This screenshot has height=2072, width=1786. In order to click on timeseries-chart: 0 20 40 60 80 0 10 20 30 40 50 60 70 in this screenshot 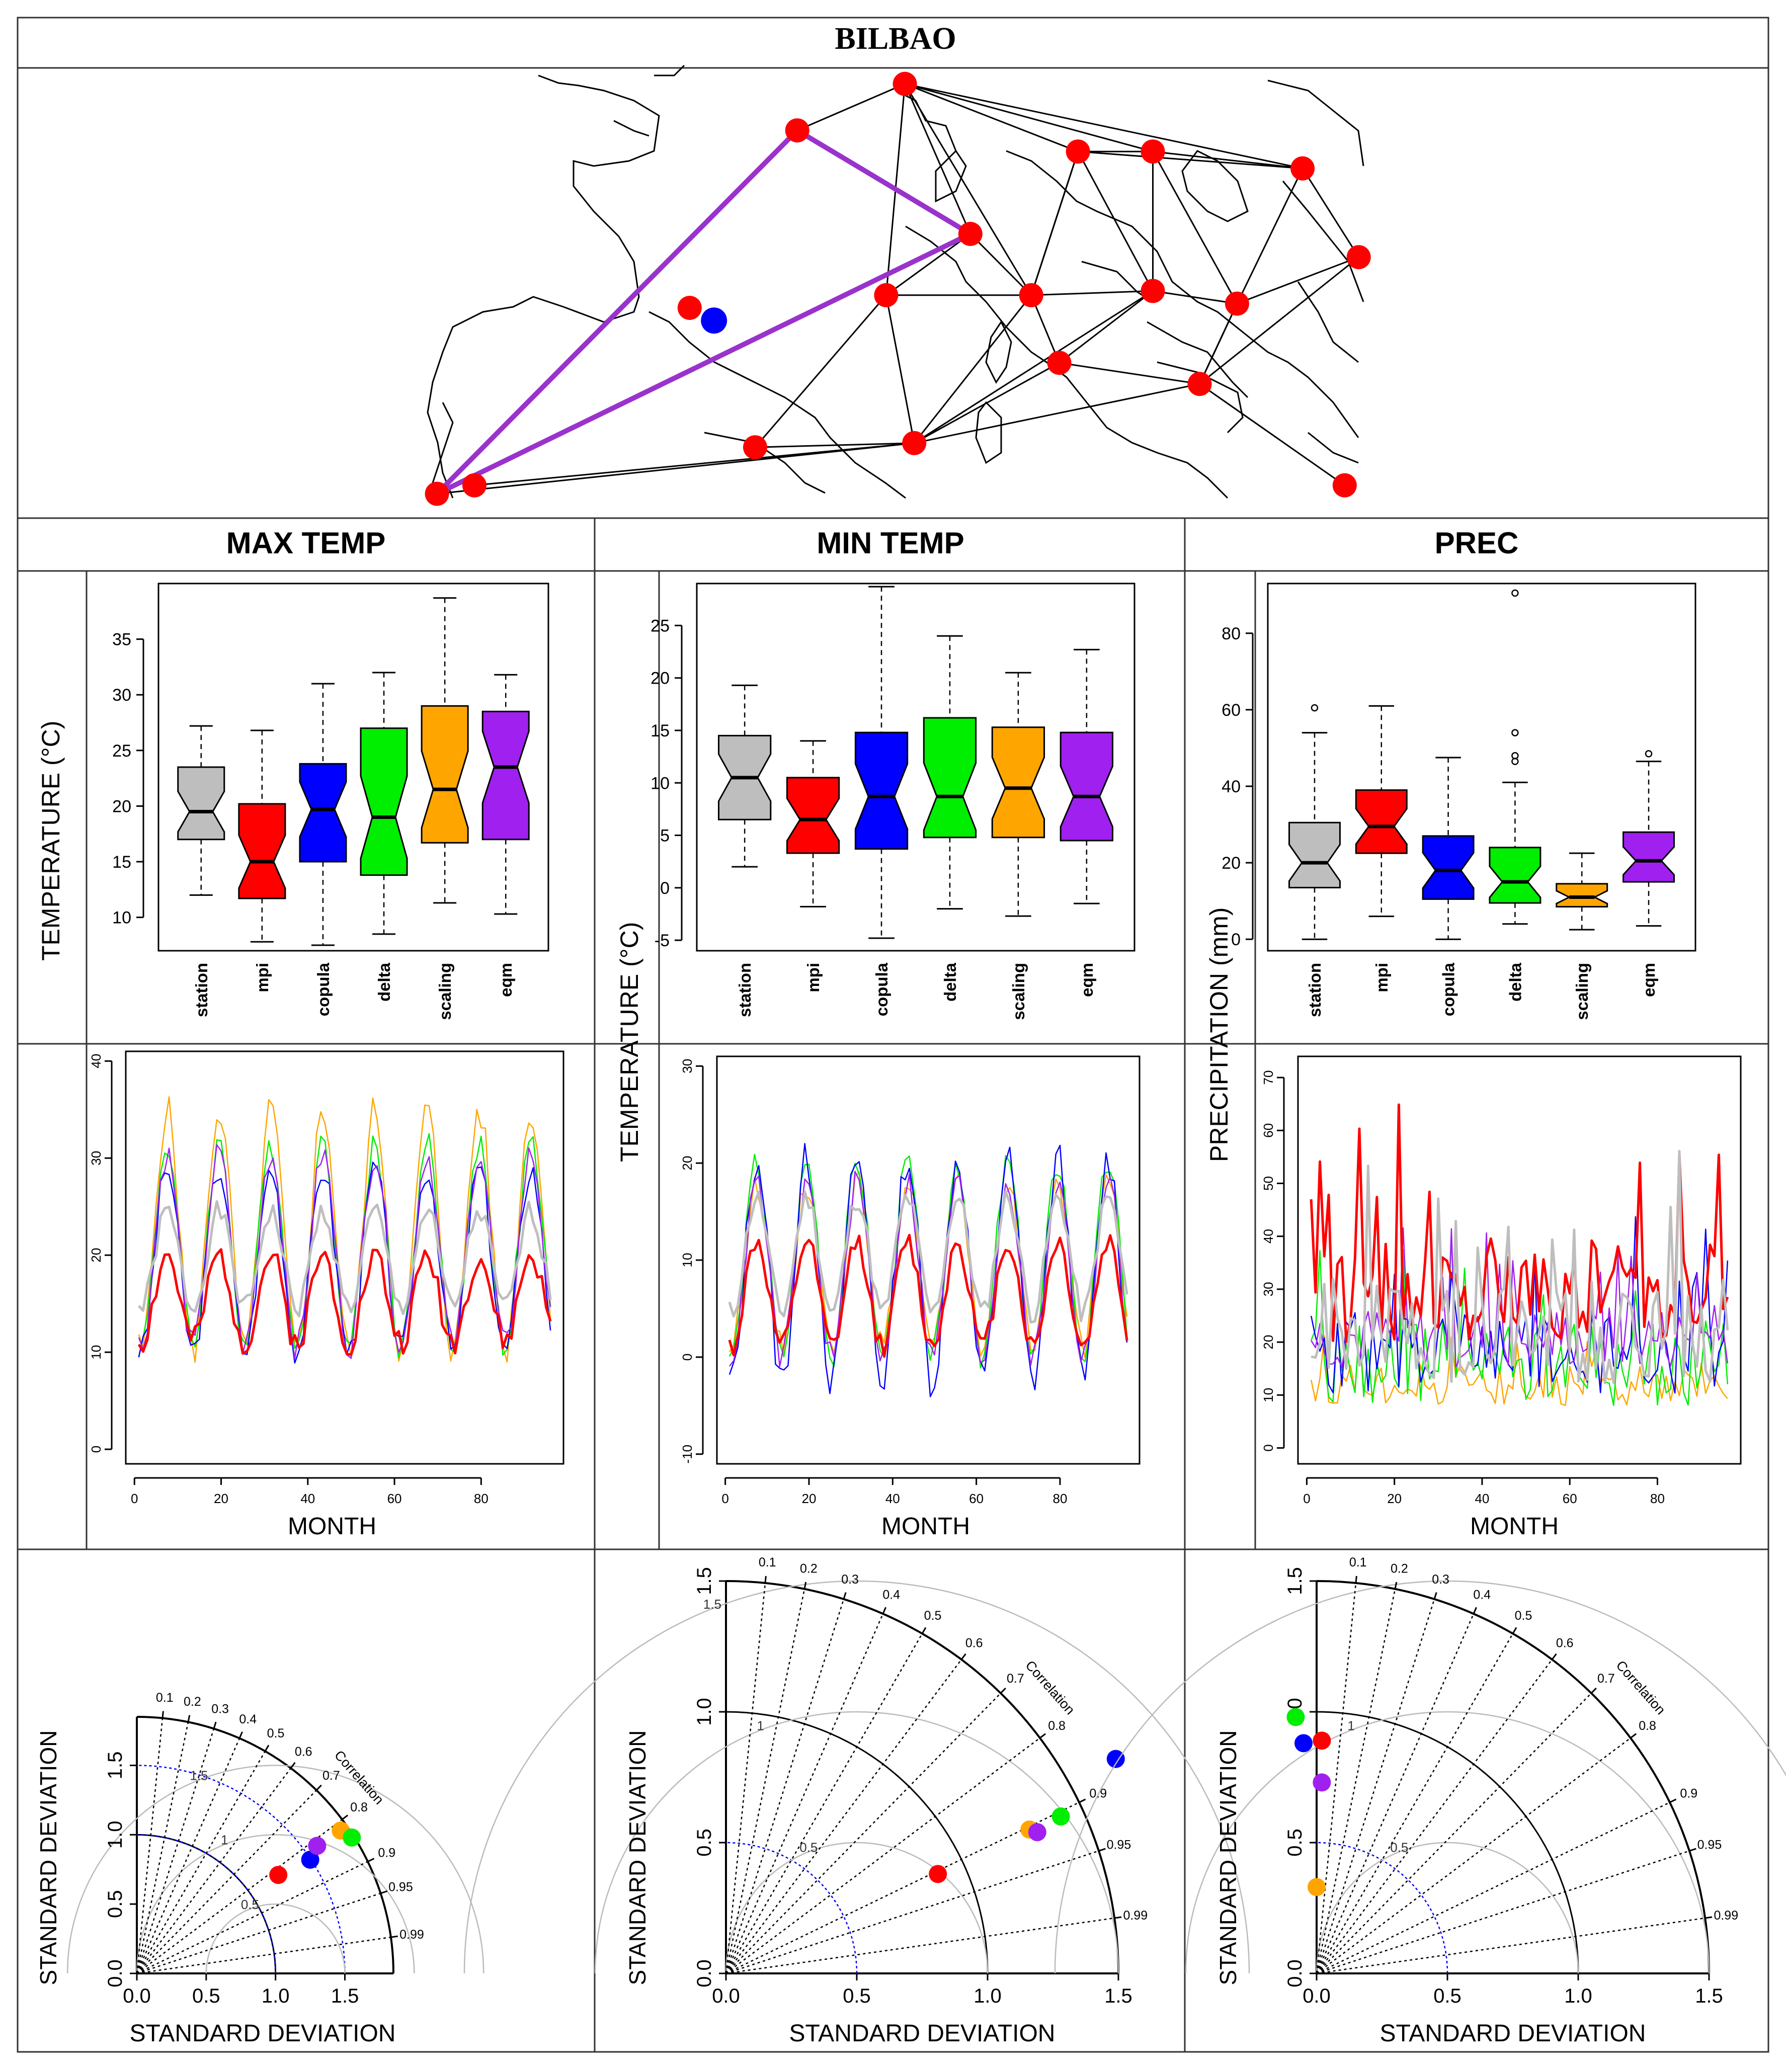, I will do `click(1501, 1280)`.